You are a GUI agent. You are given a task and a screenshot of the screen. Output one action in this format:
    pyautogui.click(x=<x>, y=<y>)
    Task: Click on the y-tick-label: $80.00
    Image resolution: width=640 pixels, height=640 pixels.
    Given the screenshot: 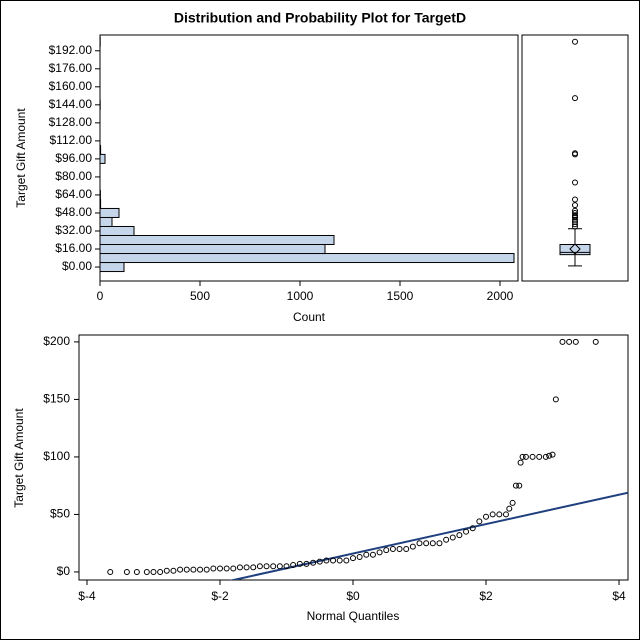 What is the action you would take?
    pyautogui.click(x=73, y=176)
    